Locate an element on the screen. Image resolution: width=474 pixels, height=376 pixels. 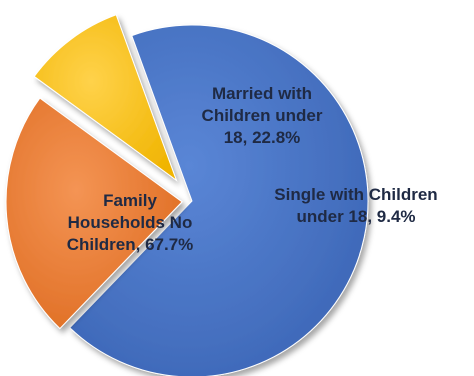
slice-label-line: 18, 22.8% is located at coordinates (262, 137).